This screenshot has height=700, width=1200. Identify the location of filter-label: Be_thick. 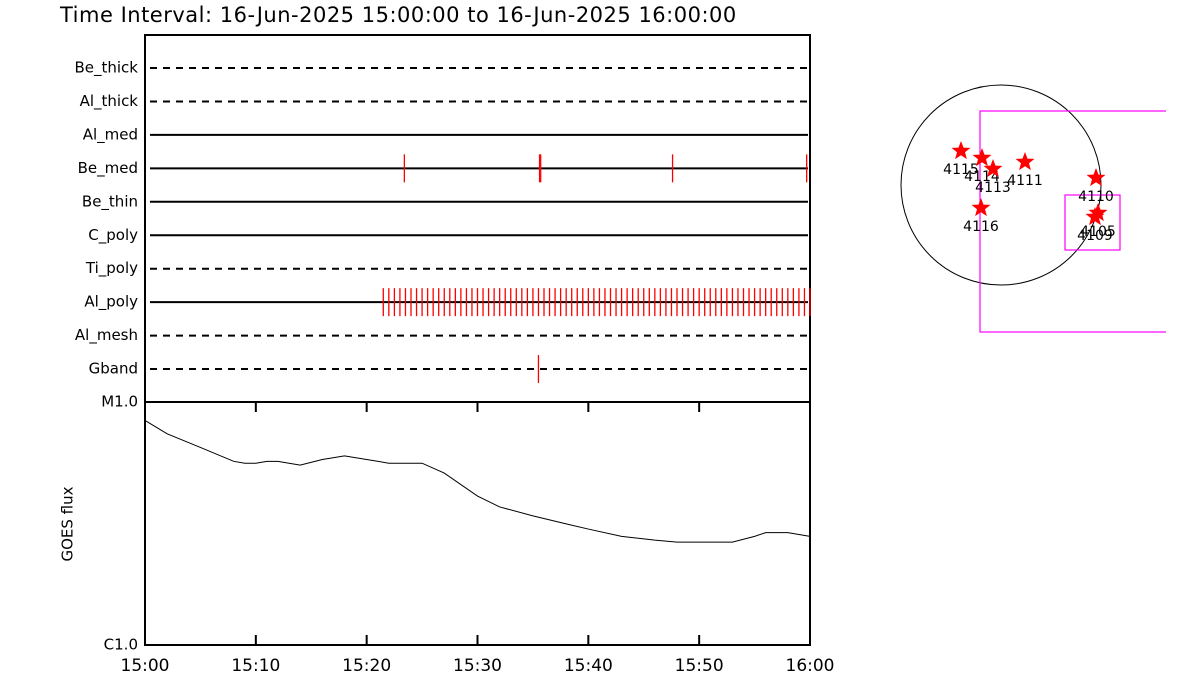
(106, 68).